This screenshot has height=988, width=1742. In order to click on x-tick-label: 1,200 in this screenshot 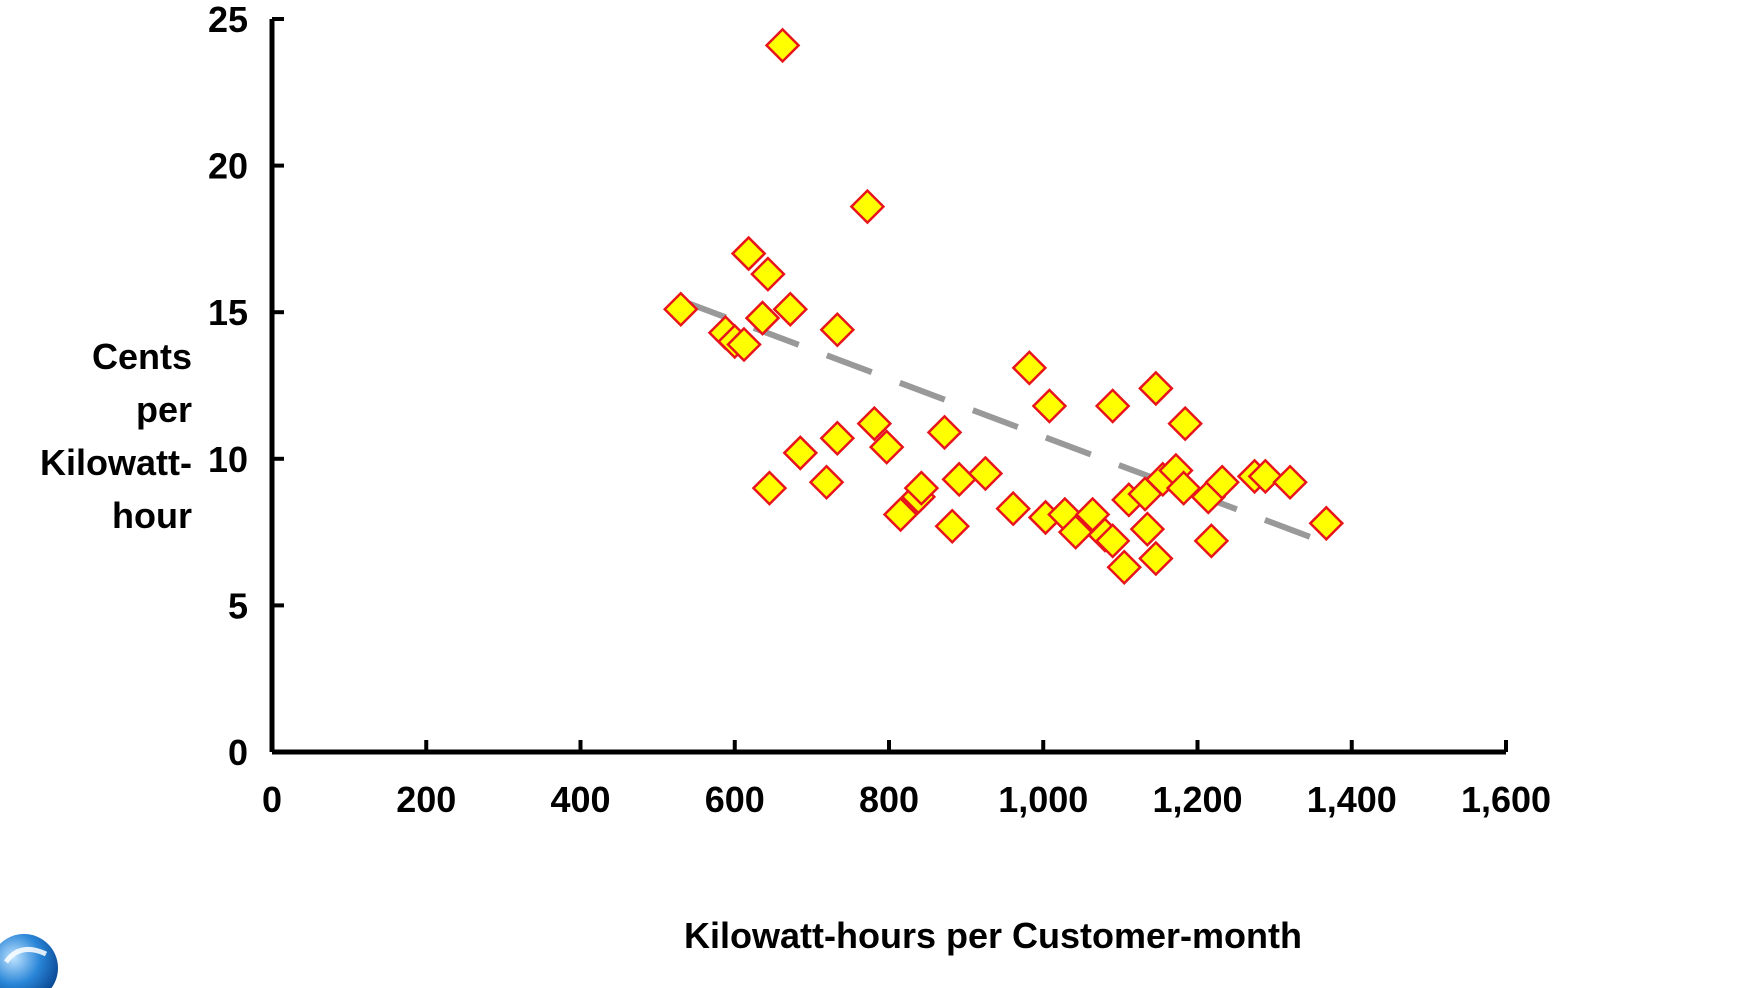, I will do `click(1197, 799)`.